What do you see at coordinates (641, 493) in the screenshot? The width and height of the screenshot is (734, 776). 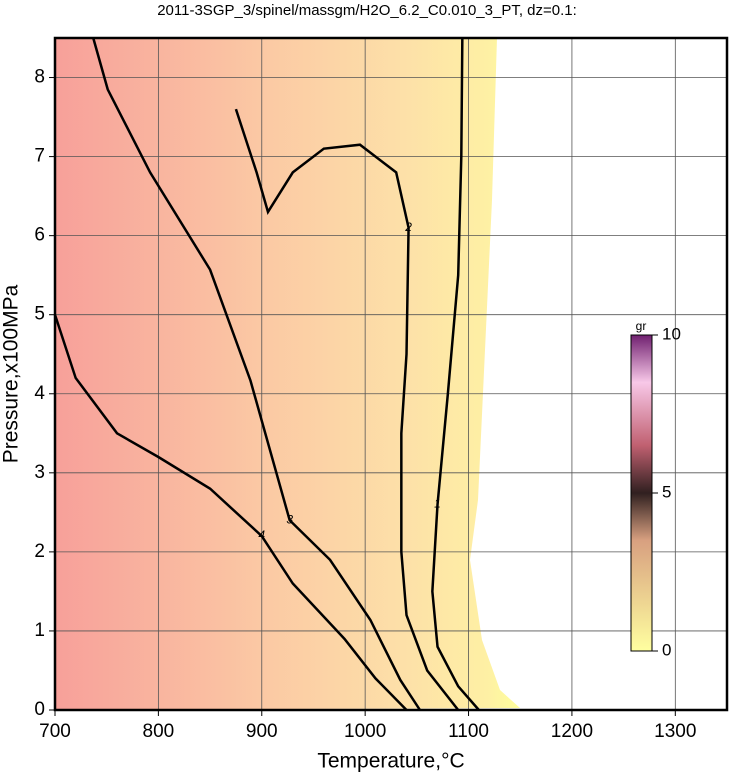 I see `colorbar` at bounding box center [641, 493].